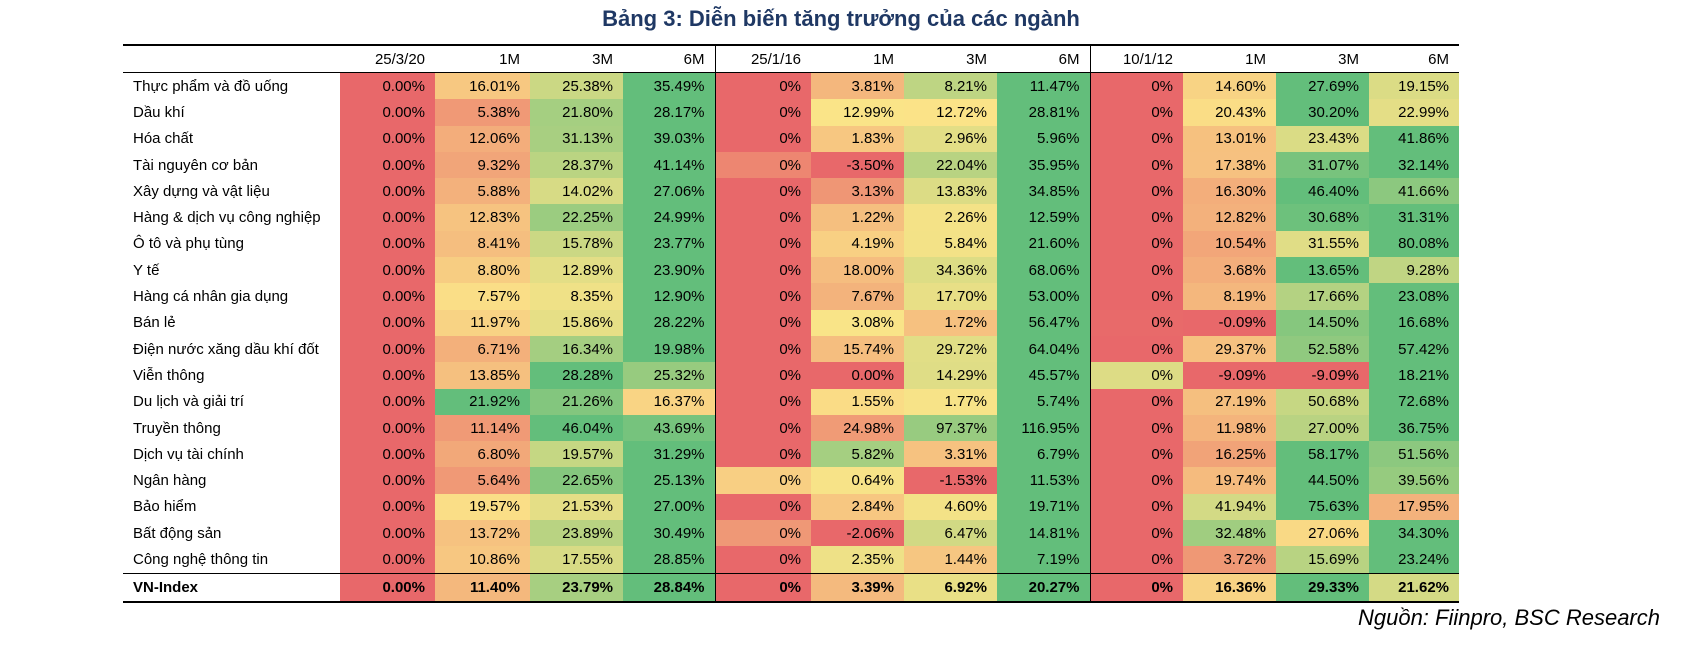  I want to click on value-cell: 14.81%, so click(1043, 533).